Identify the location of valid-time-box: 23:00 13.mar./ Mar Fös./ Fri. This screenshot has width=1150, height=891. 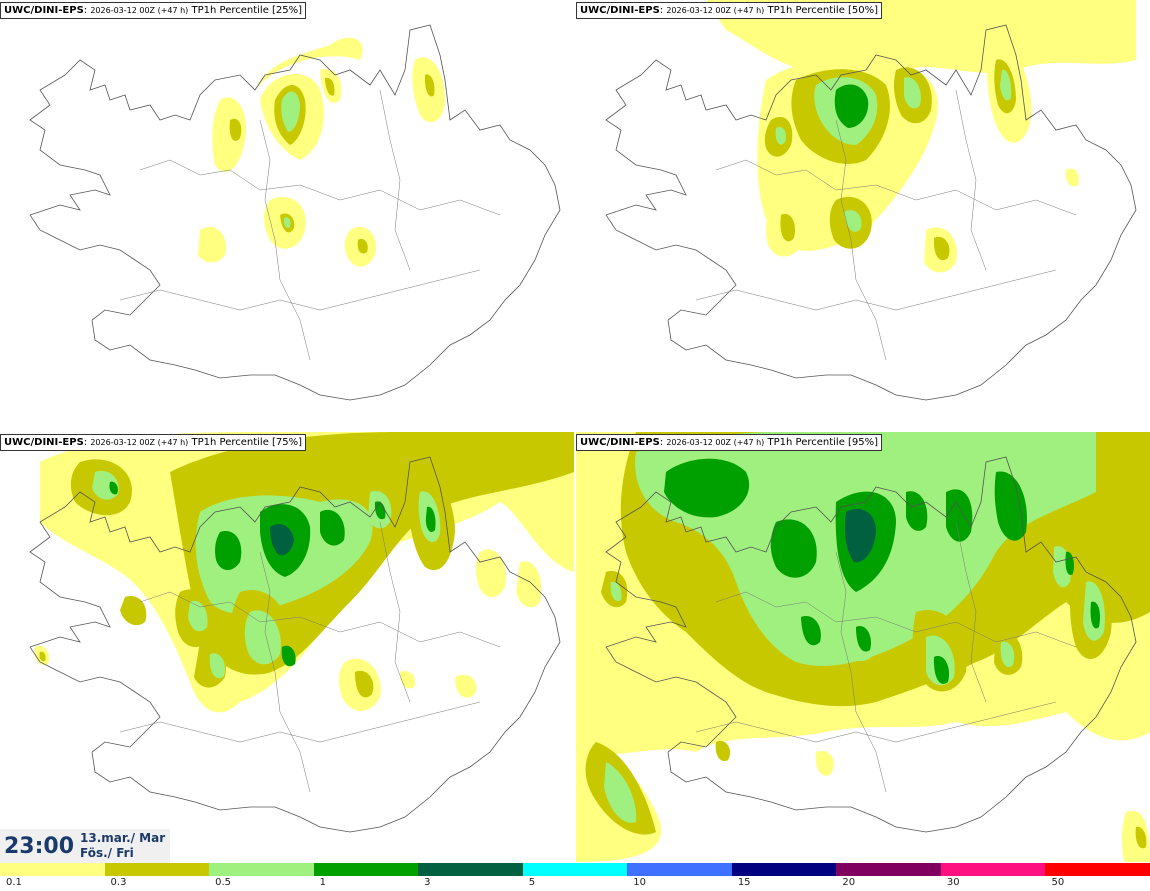
(85, 846).